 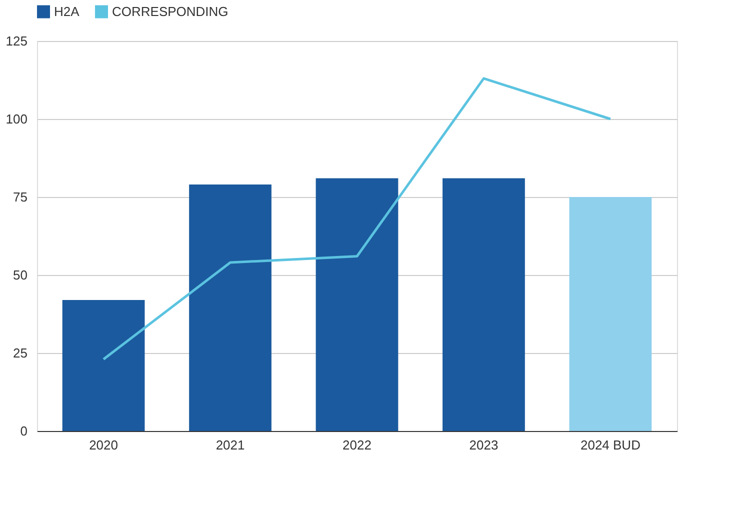 I want to click on legend-label: H2A, so click(x=67, y=11).